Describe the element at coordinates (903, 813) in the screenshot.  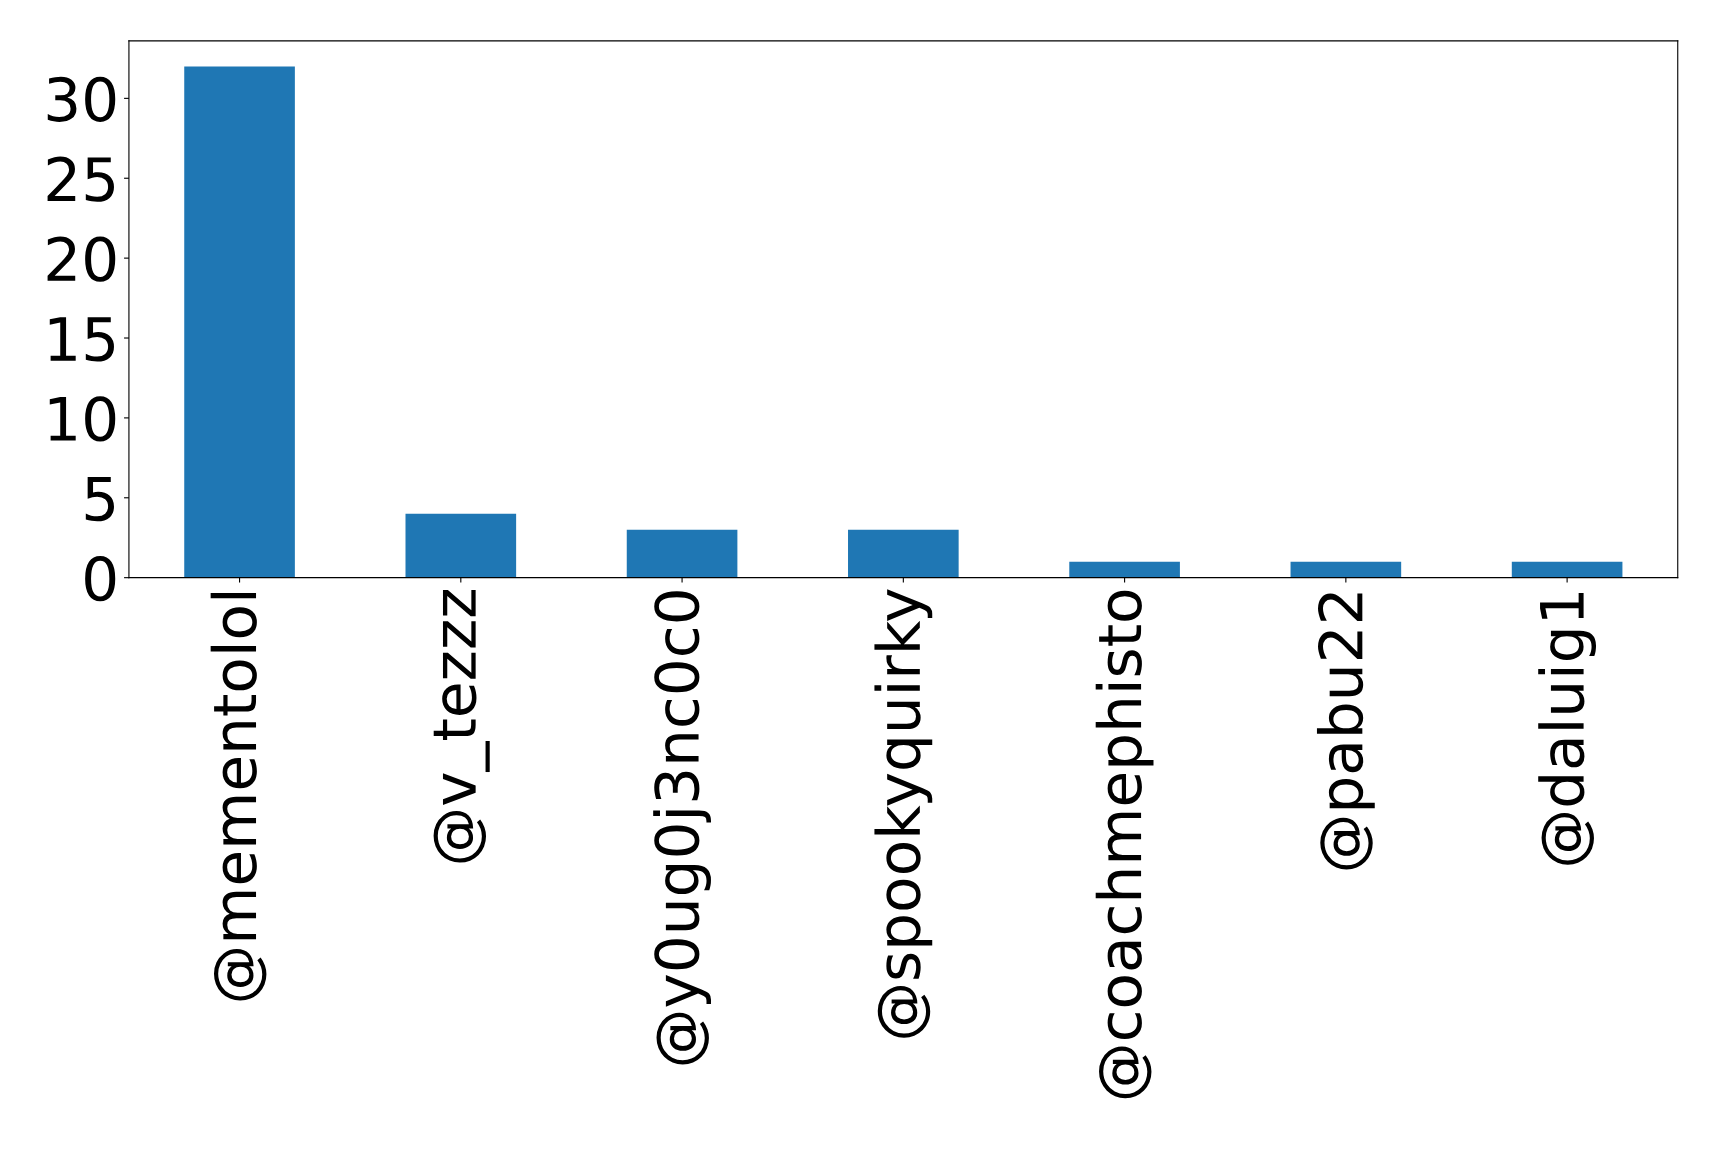
I see `x-tick-label: @spookyquirky` at that location.